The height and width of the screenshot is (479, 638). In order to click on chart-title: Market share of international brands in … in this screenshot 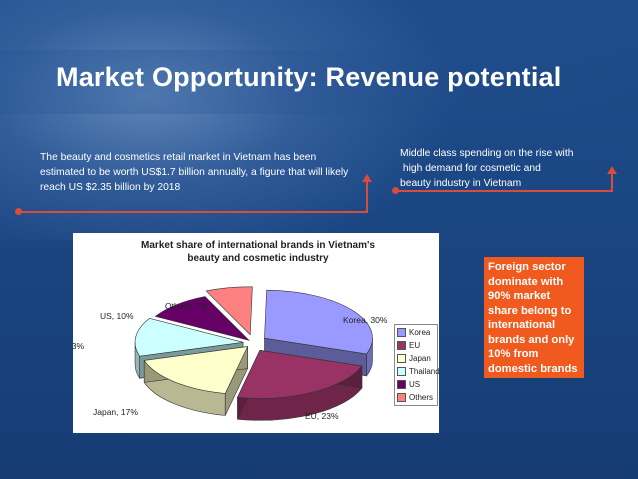, I will do `click(258, 252)`.